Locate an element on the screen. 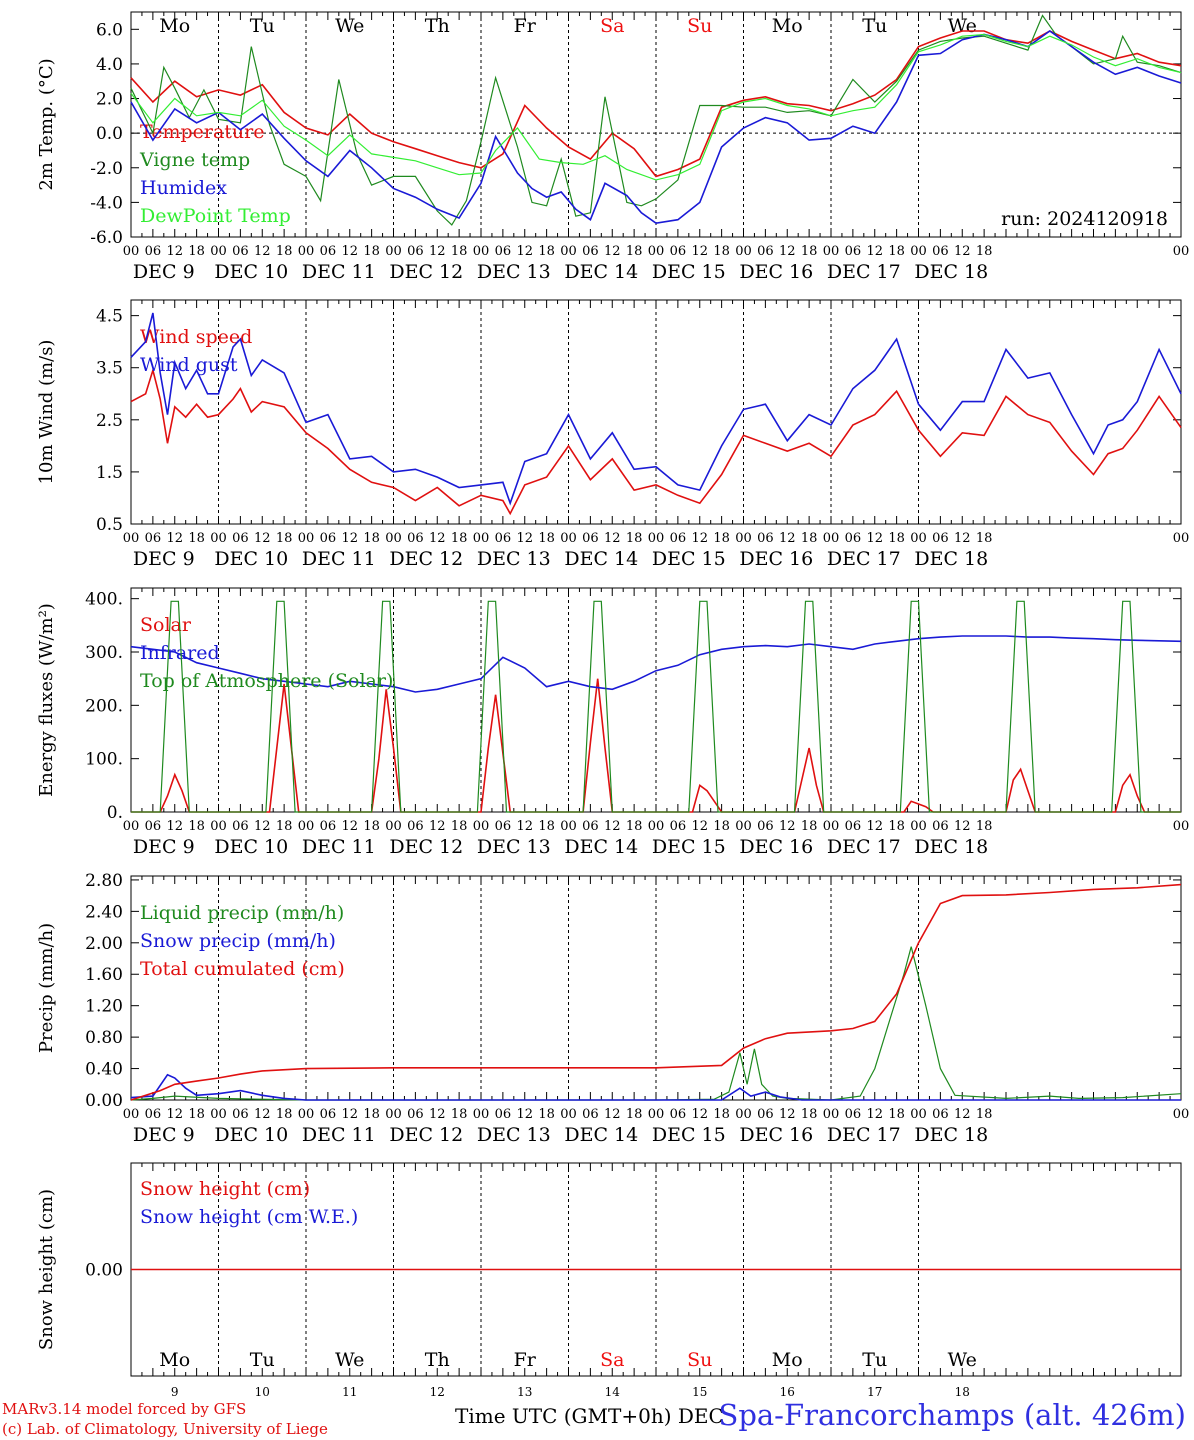 This screenshot has width=1194, height=1440. day-number: 10 is located at coordinates (262, 1392).